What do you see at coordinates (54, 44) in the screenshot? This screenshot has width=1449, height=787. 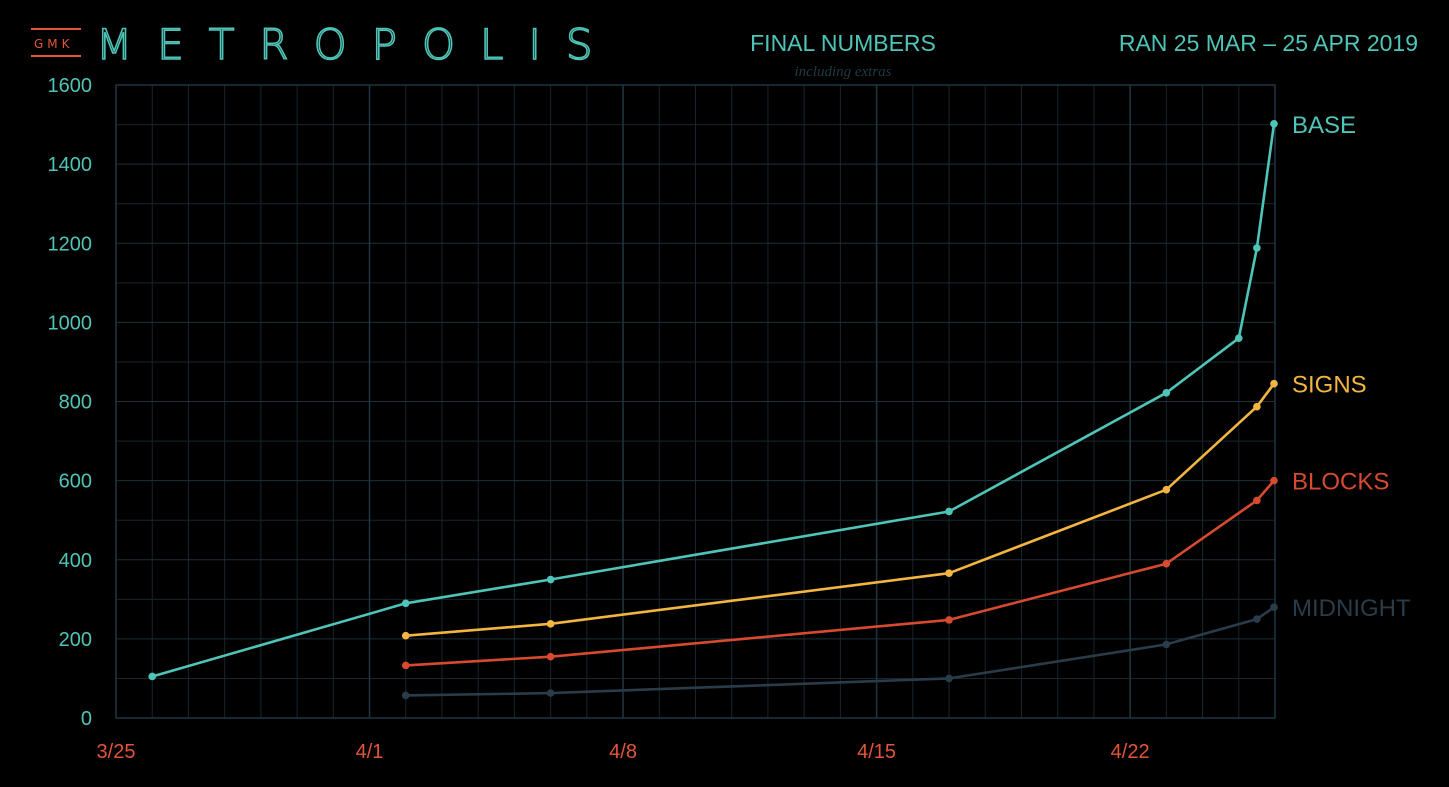 I see `brand-prefix: GMK` at bounding box center [54, 44].